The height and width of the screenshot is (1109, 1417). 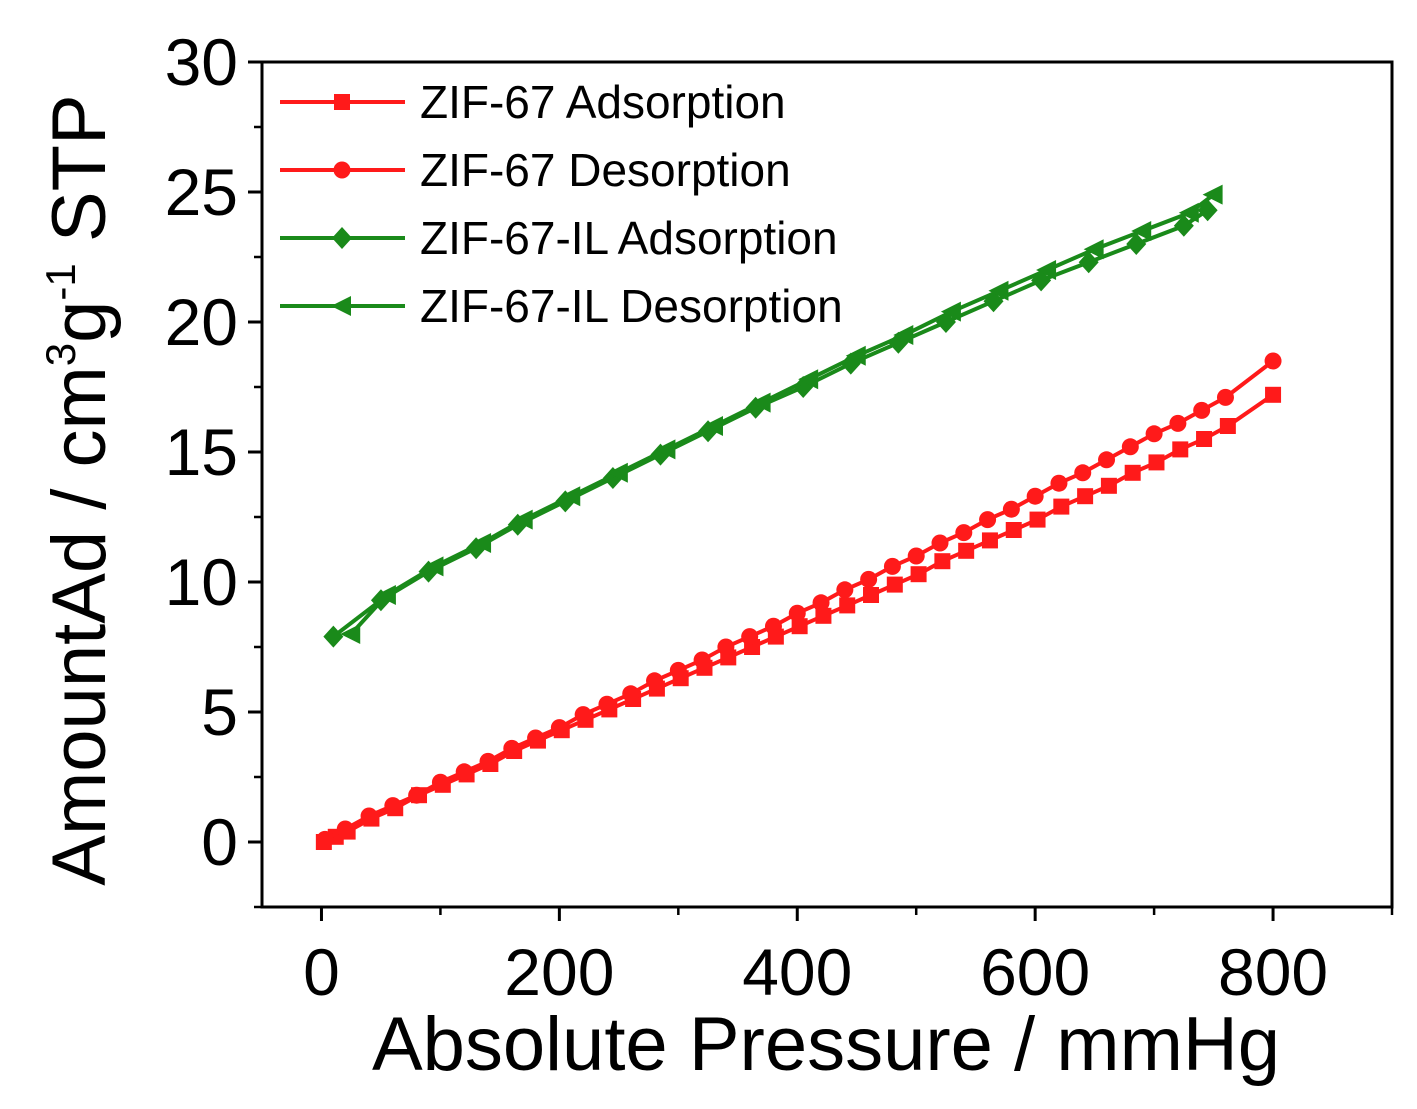 What do you see at coordinates (603, 102) in the screenshot?
I see `legend-label: ZIF-67 Adsorption` at bounding box center [603, 102].